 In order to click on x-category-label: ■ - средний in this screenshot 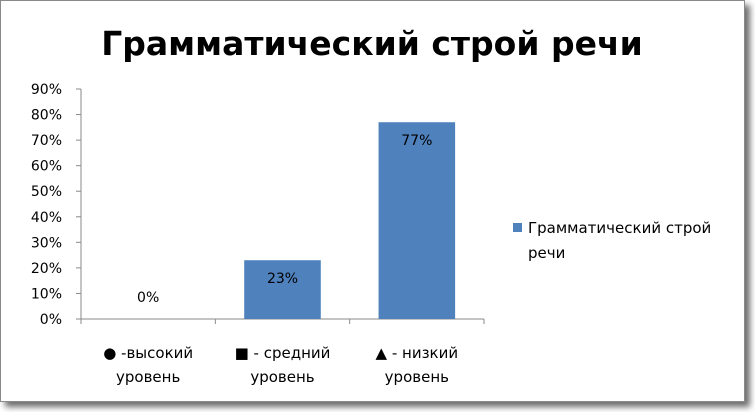, I will do `click(283, 353)`.